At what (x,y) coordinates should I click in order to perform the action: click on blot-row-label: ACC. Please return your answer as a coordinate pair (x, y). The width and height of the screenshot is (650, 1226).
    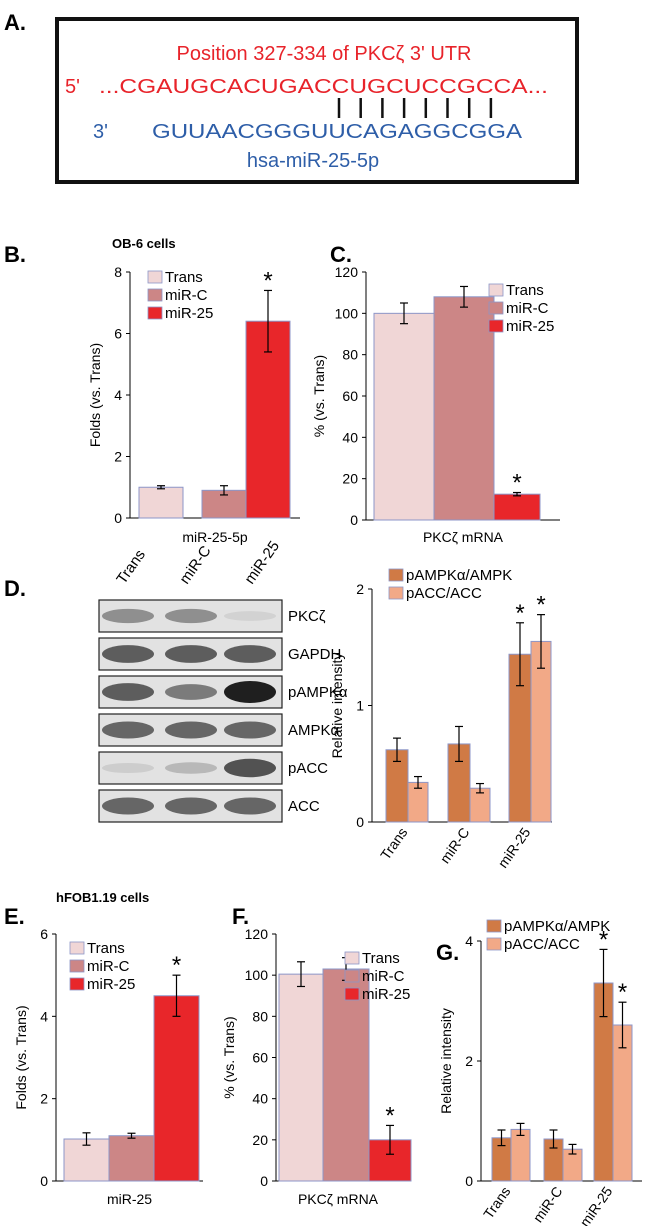
    Looking at the image, I should click on (304, 806).